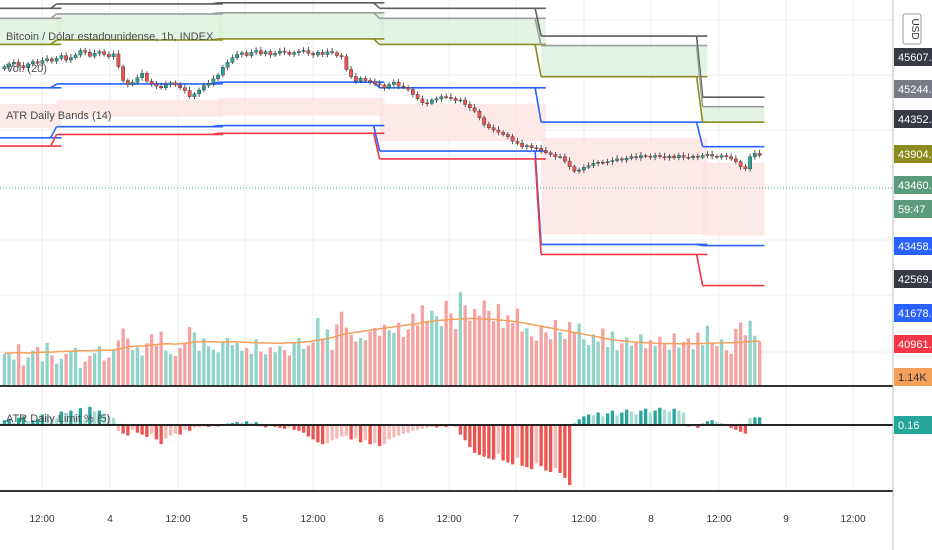  I want to click on price-label: 44352.41, so click(913, 119).